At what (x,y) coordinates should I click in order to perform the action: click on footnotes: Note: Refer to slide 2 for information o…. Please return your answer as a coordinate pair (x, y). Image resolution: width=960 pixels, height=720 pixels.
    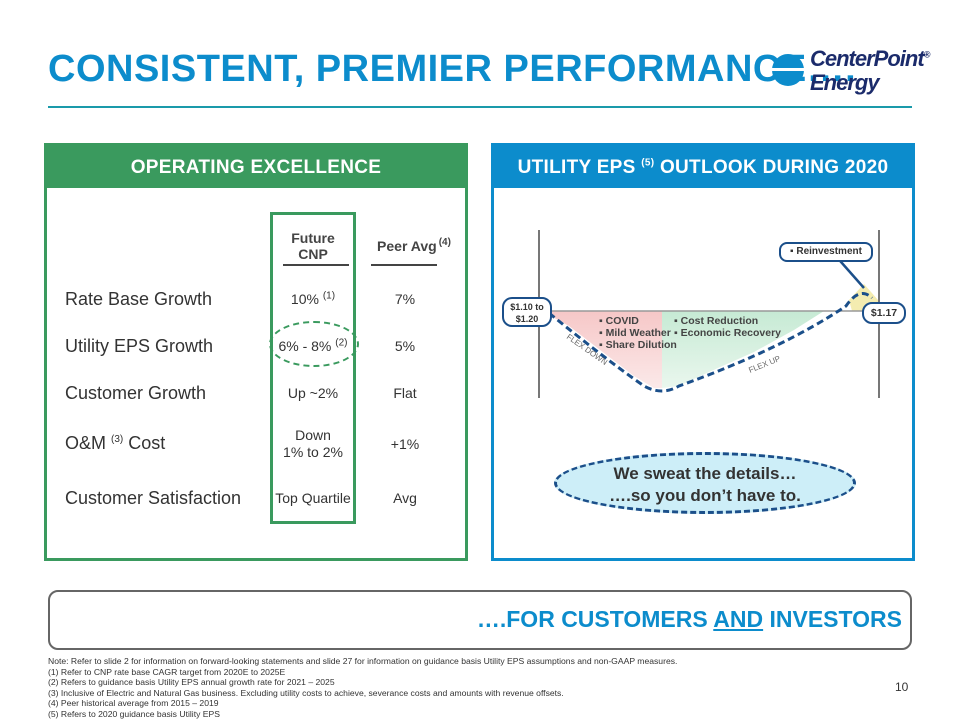
    Looking at the image, I should click on (478, 687).